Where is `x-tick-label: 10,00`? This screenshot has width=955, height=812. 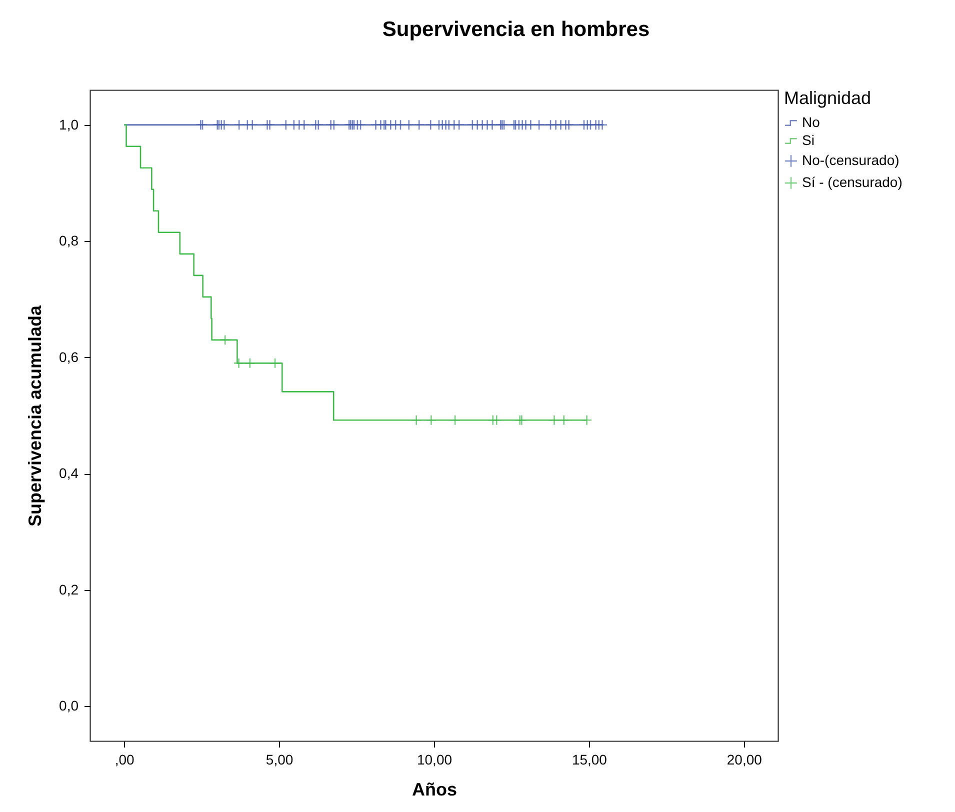 x-tick-label: 10,00 is located at coordinates (434, 760).